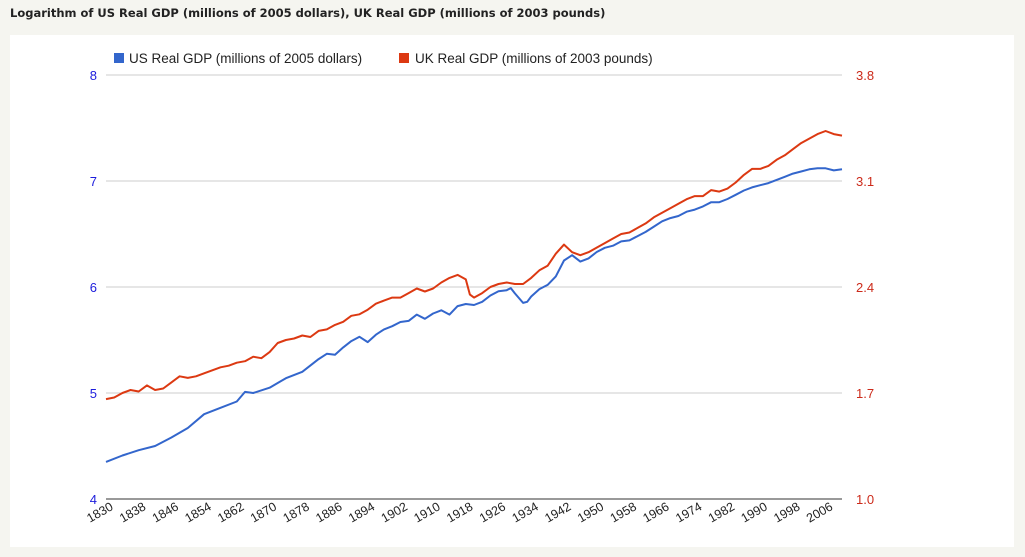 The width and height of the screenshot is (1025, 557). Describe the element at coordinates (492, 512) in the screenshot. I see `x-axis-tick-label: 1926` at that location.